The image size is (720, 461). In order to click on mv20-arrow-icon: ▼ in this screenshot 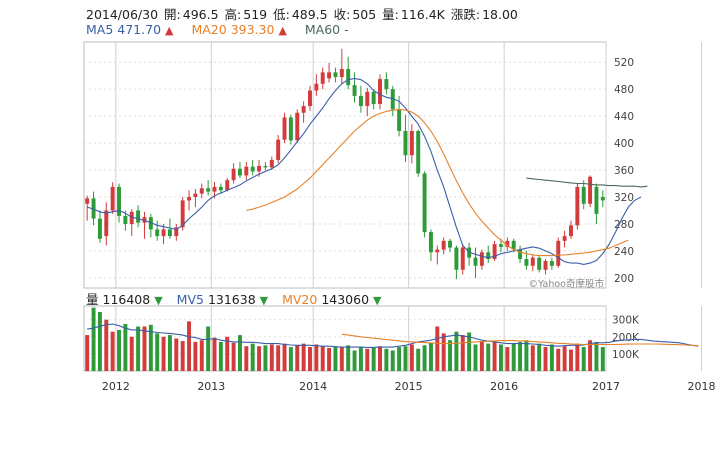, I will do `click(377, 300)`.